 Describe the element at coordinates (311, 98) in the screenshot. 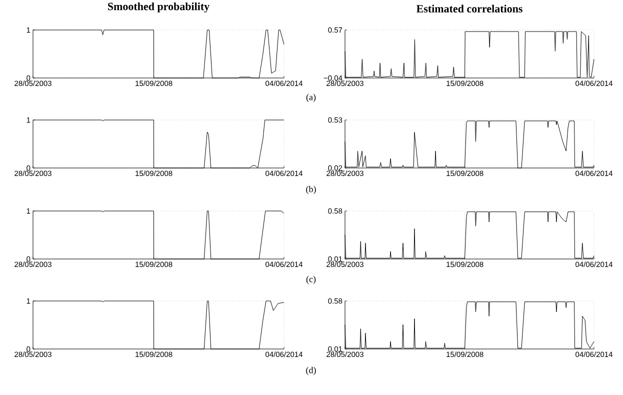

I see `text: (a)` at that location.